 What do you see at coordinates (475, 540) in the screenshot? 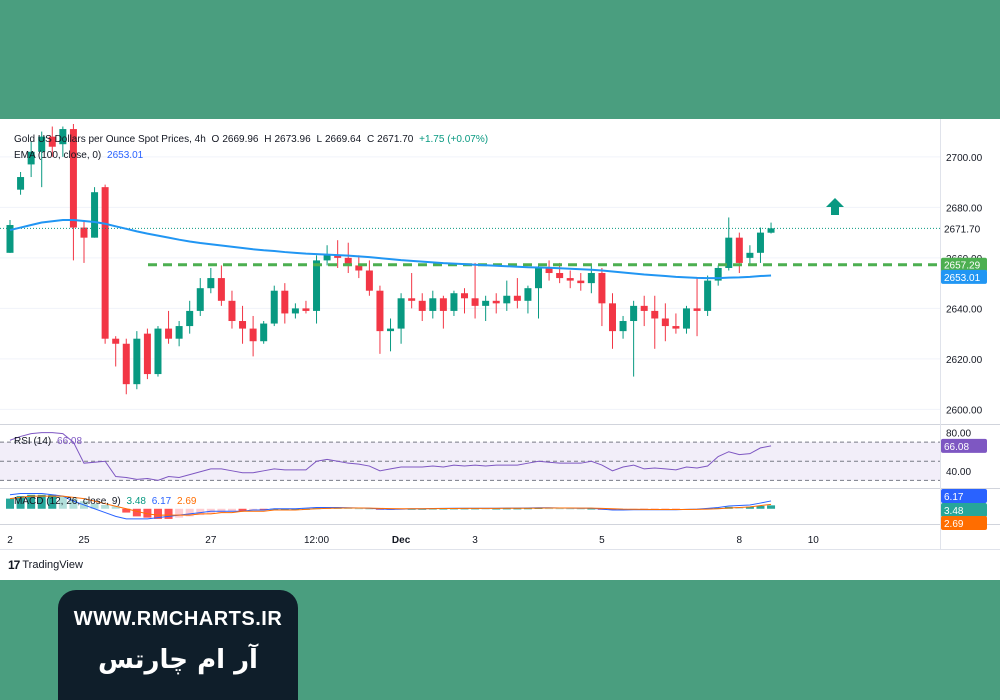
I see `time-tick-label: 3` at bounding box center [475, 540].